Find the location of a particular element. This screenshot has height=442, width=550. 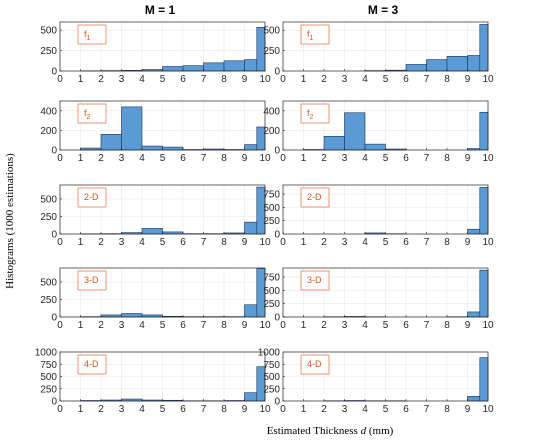

series-label: 3-D is located at coordinates (314, 280).